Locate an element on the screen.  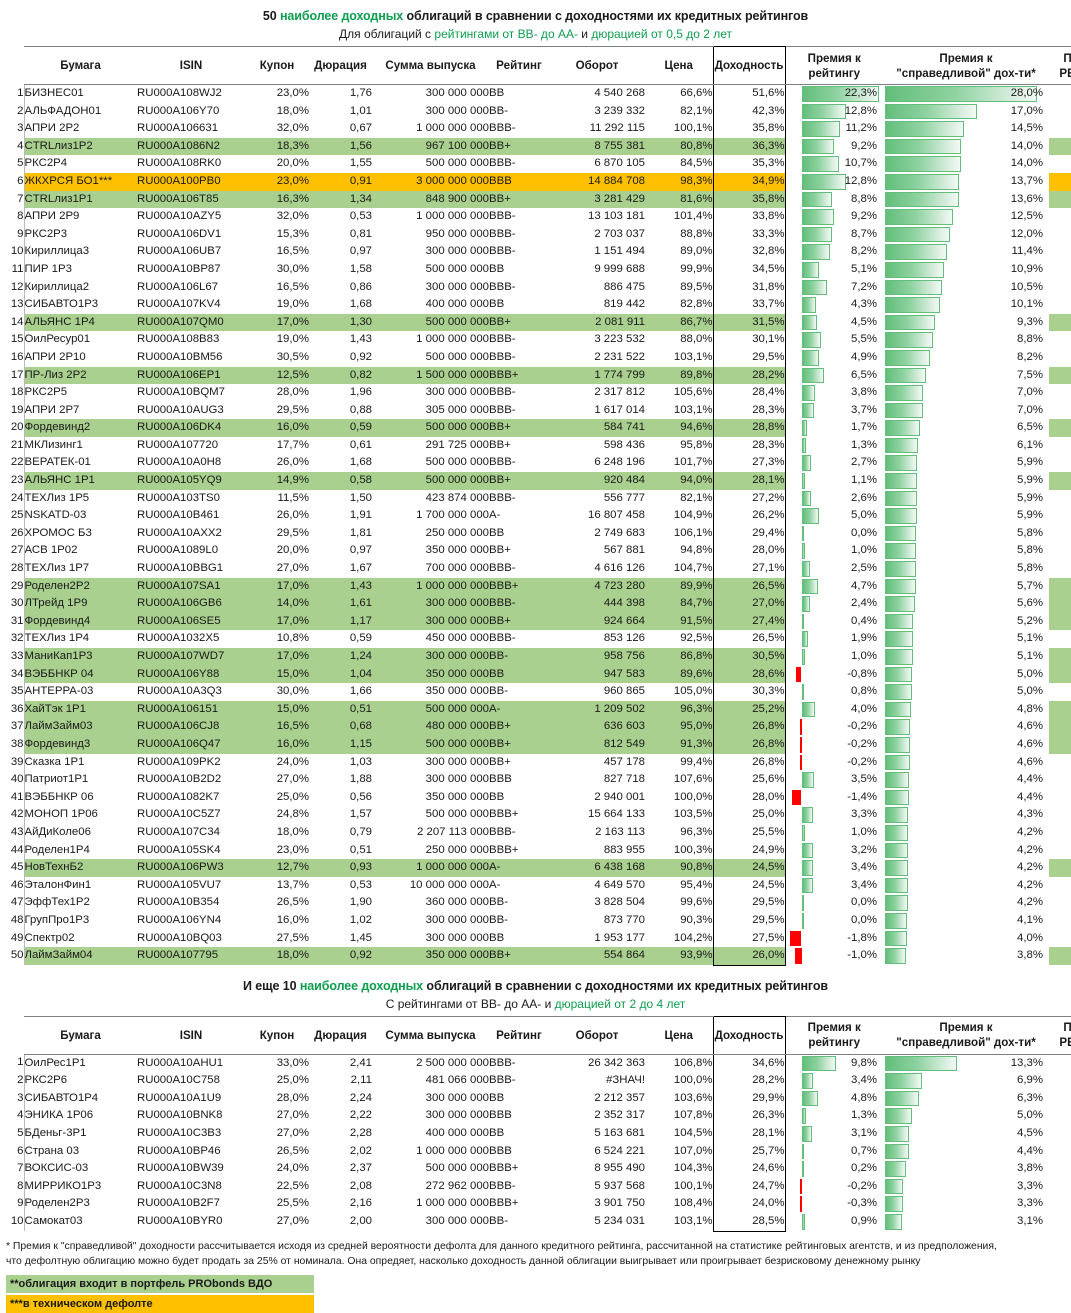
premium-rating-value: 3,1% is located at coordinates (864, 1133).